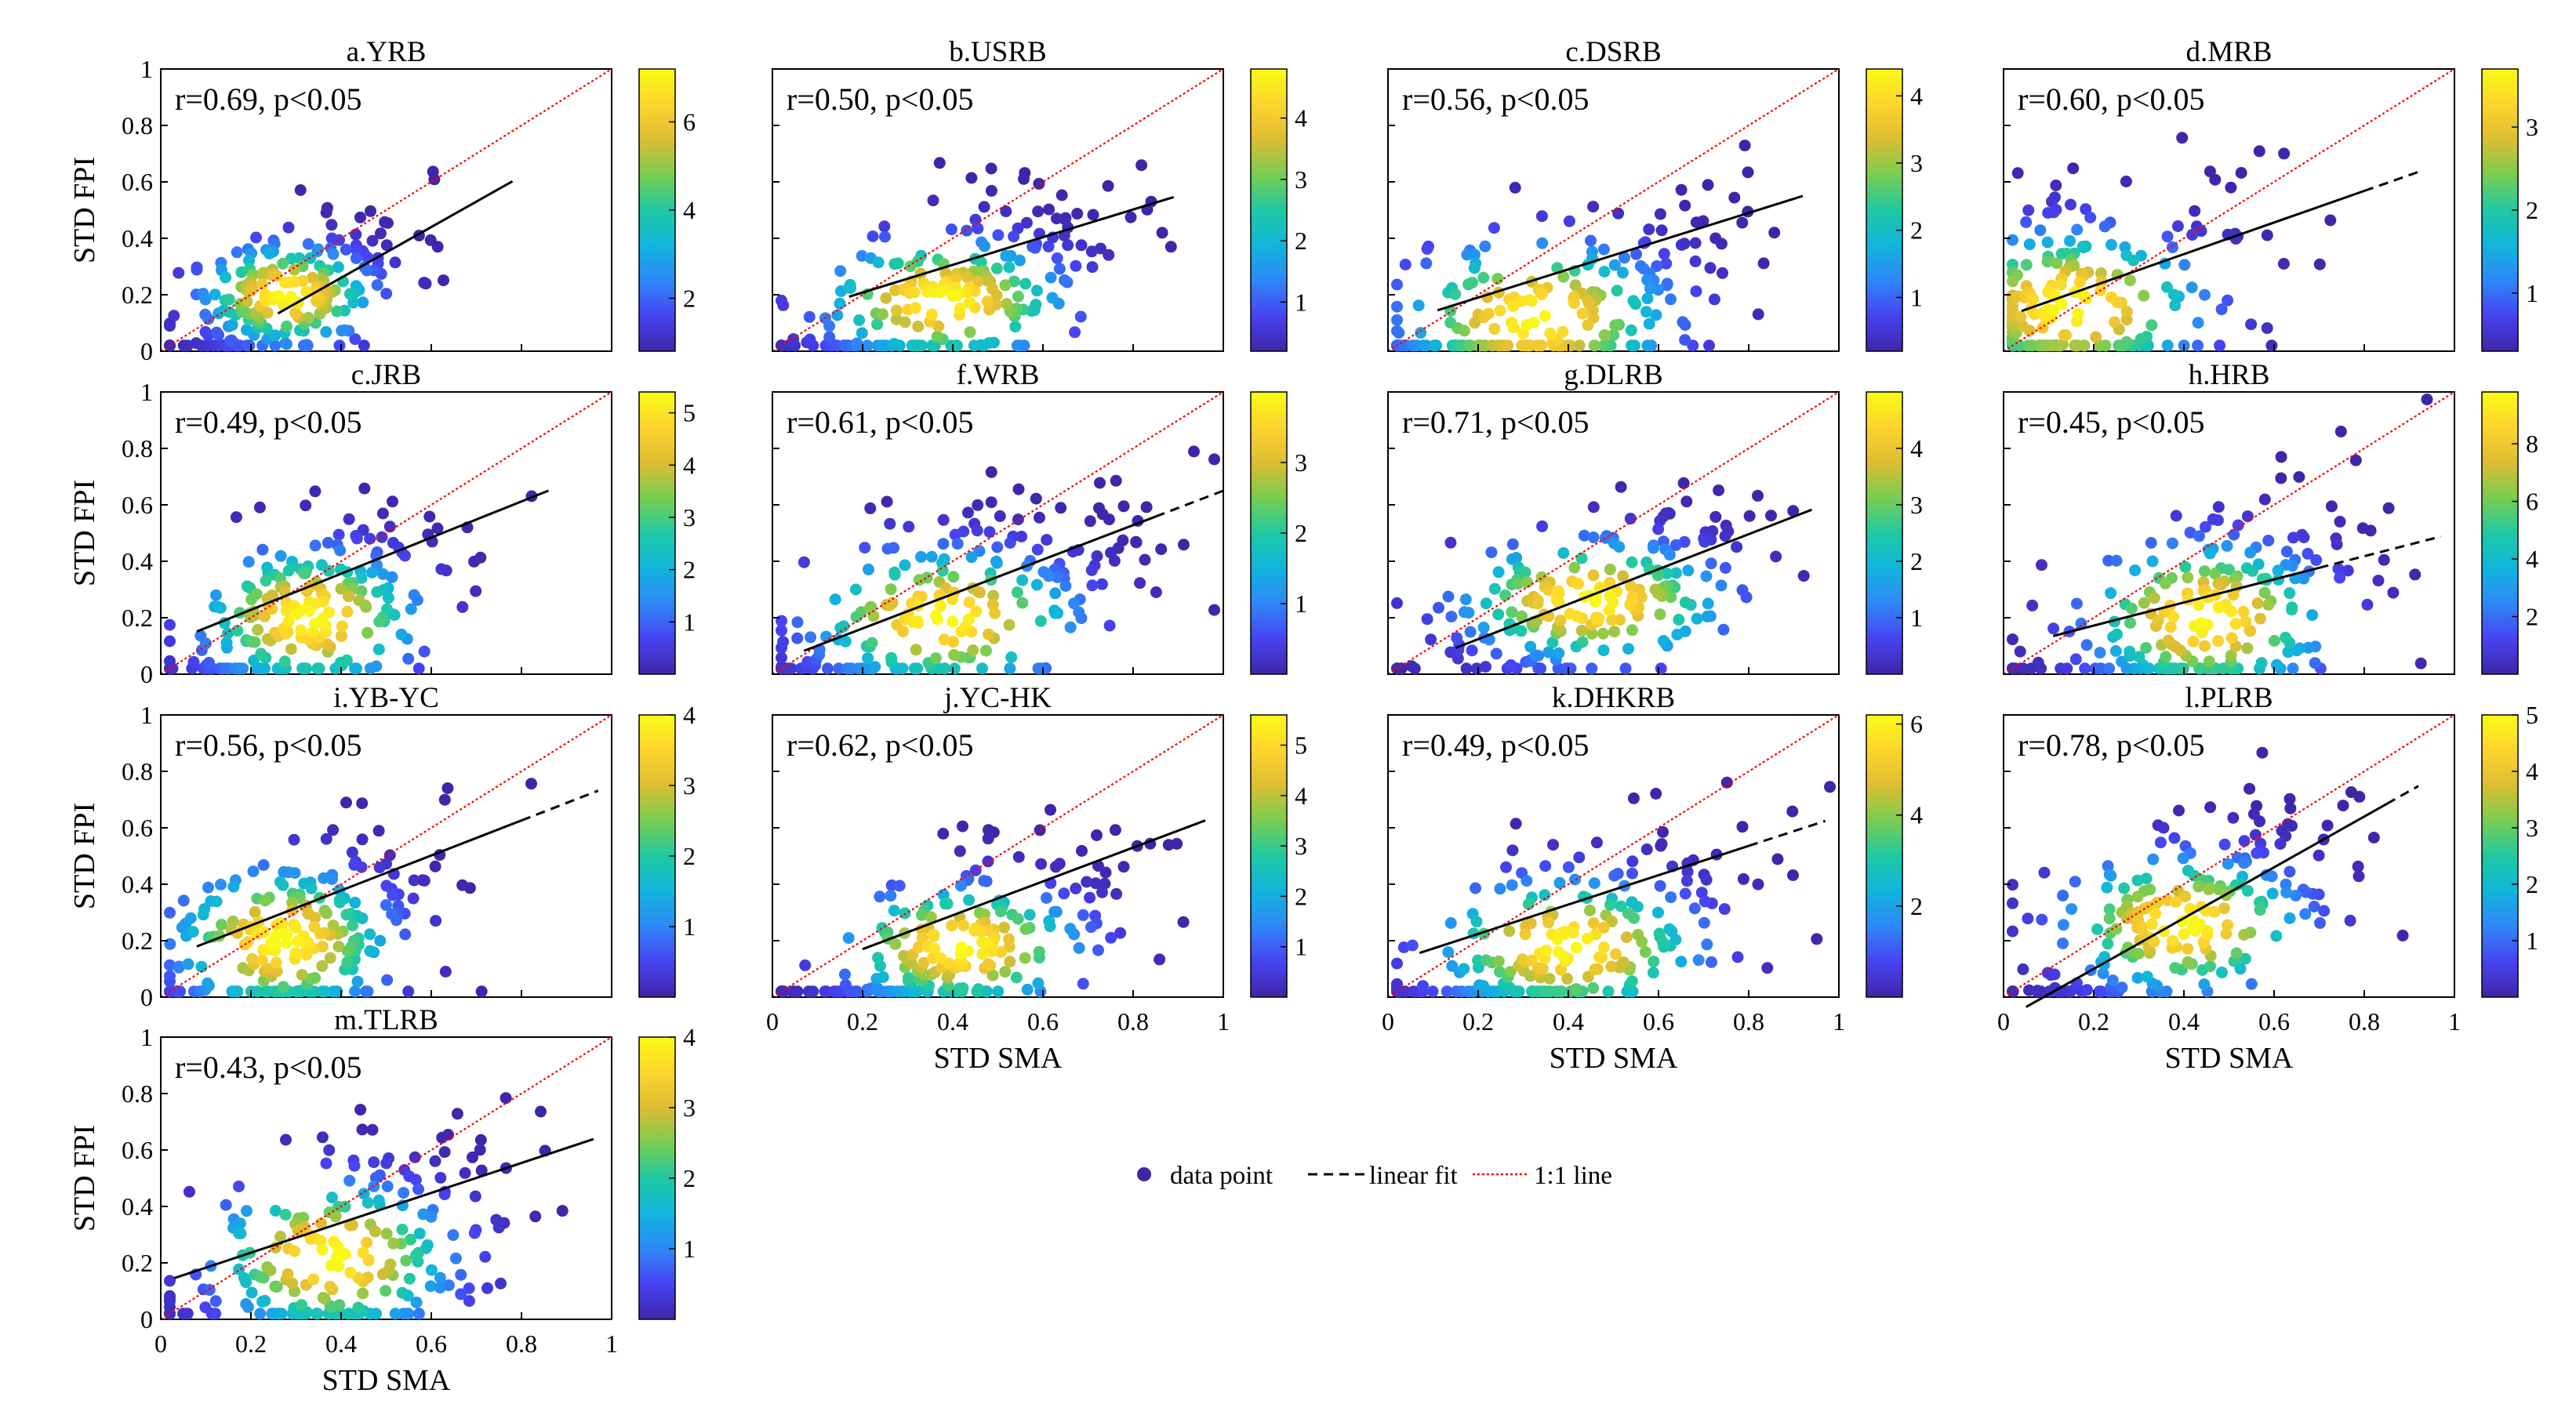  What do you see at coordinates (1189, 503) in the screenshot?
I see `linear-fit-extension` at bounding box center [1189, 503].